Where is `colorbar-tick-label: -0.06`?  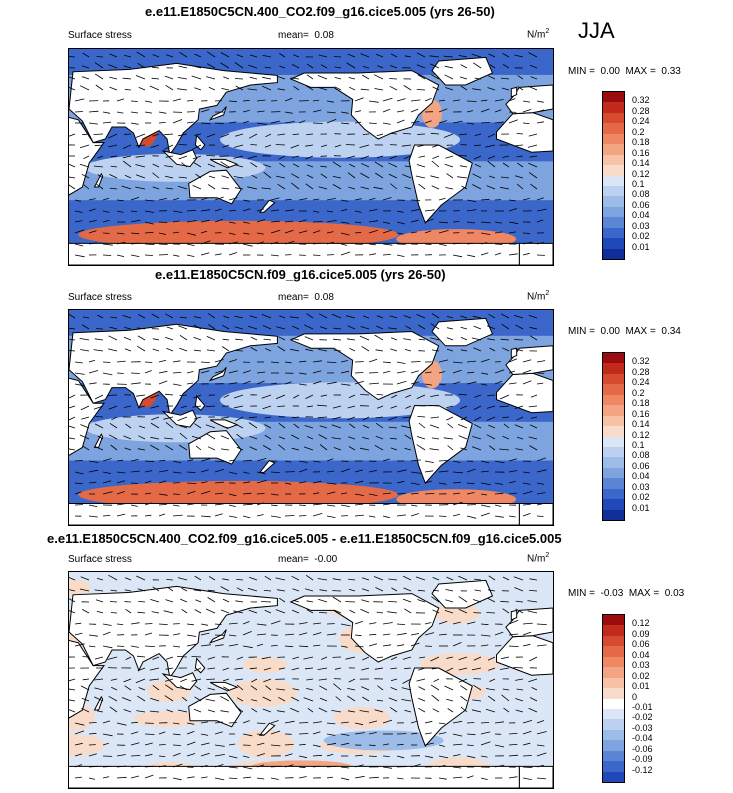
colorbar-tick-label: -0.06 is located at coordinates (642, 748).